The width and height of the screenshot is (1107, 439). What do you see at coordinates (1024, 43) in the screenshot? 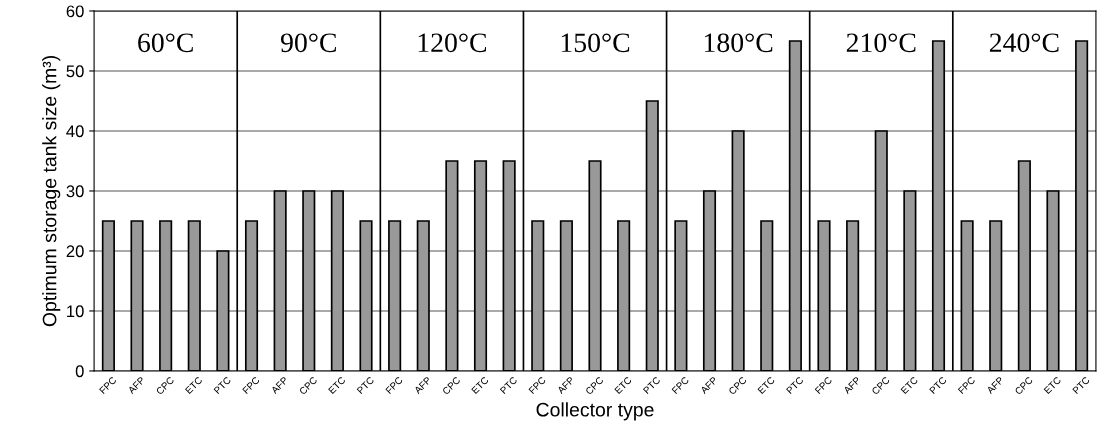
I see `annotation: 240°C` at bounding box center [1024, 43].